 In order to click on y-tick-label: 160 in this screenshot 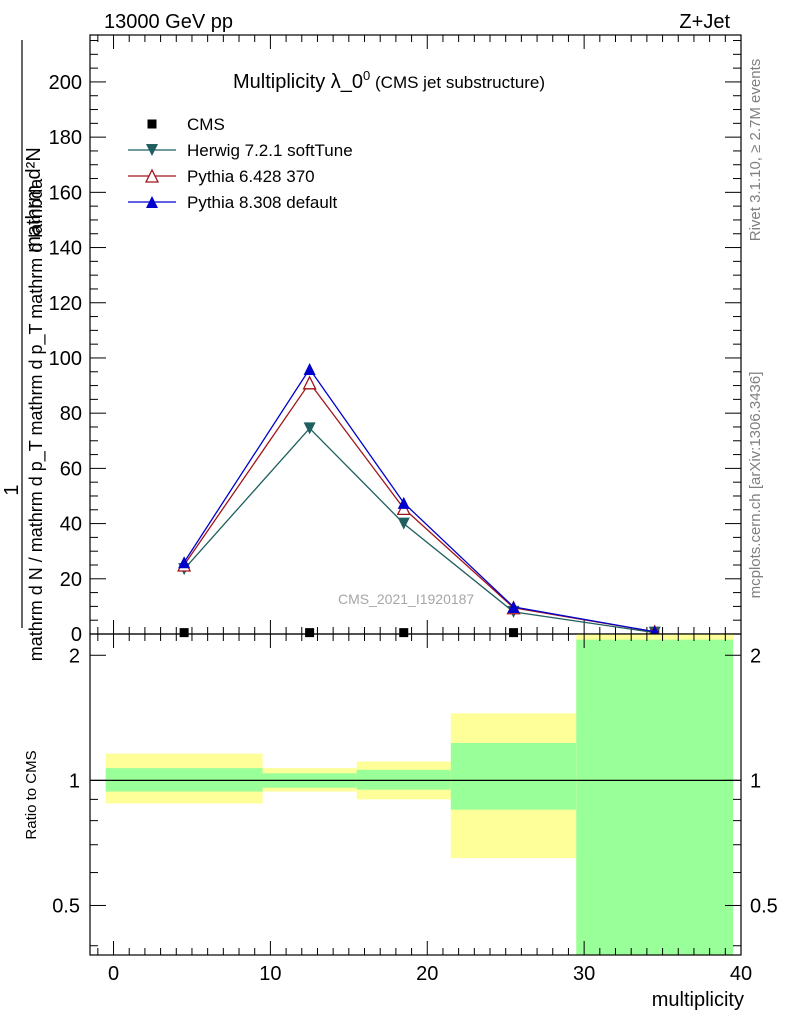, I will do `click(65, 193)`.